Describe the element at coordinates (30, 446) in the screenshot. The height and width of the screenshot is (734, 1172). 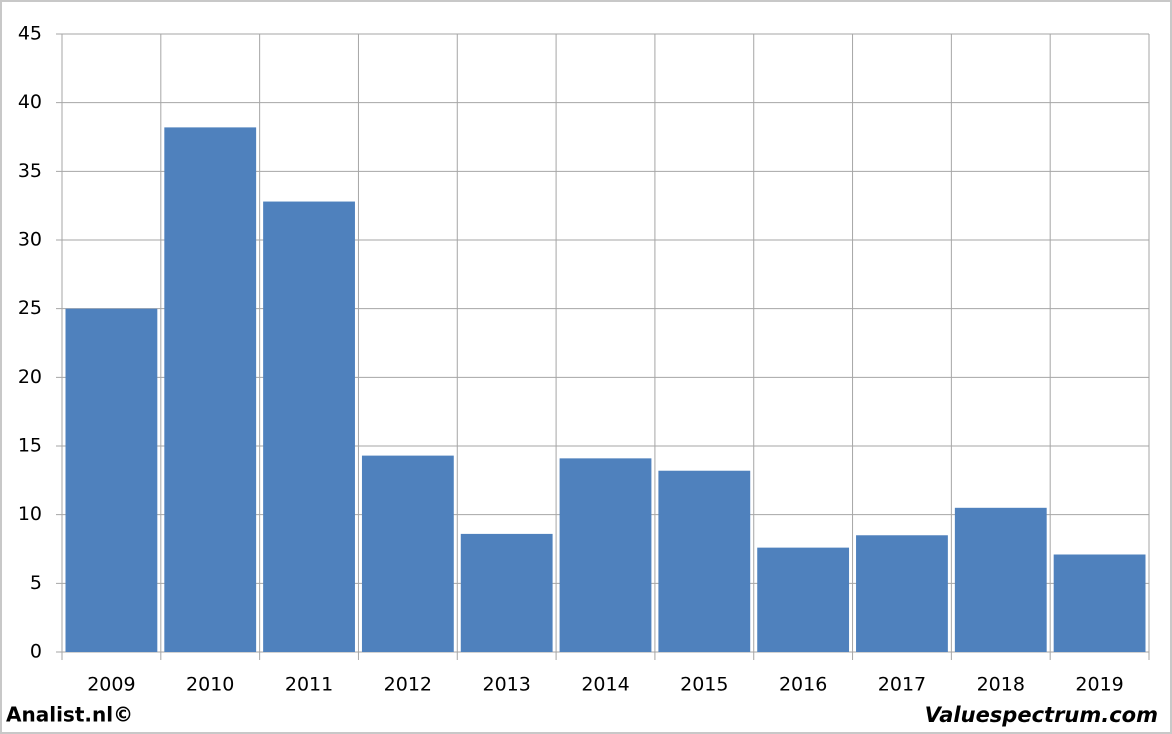
I see `y-tick-label: 15` at that location.